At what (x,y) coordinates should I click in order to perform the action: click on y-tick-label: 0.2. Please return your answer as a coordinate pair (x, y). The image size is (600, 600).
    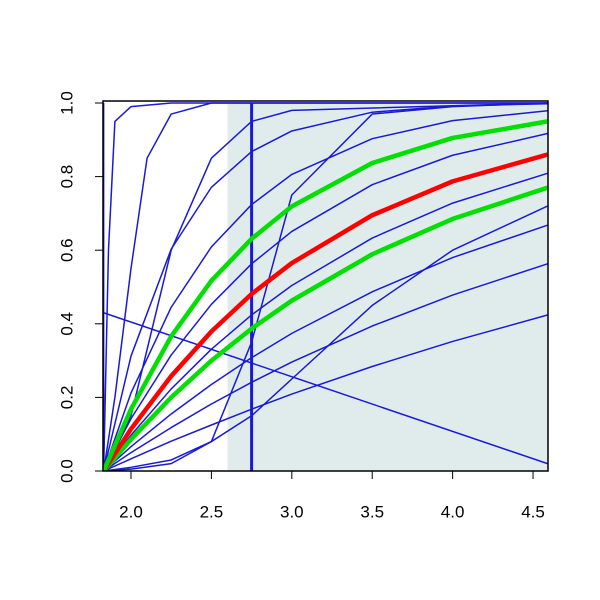
    Looking at the image, I should click on (66, 398).